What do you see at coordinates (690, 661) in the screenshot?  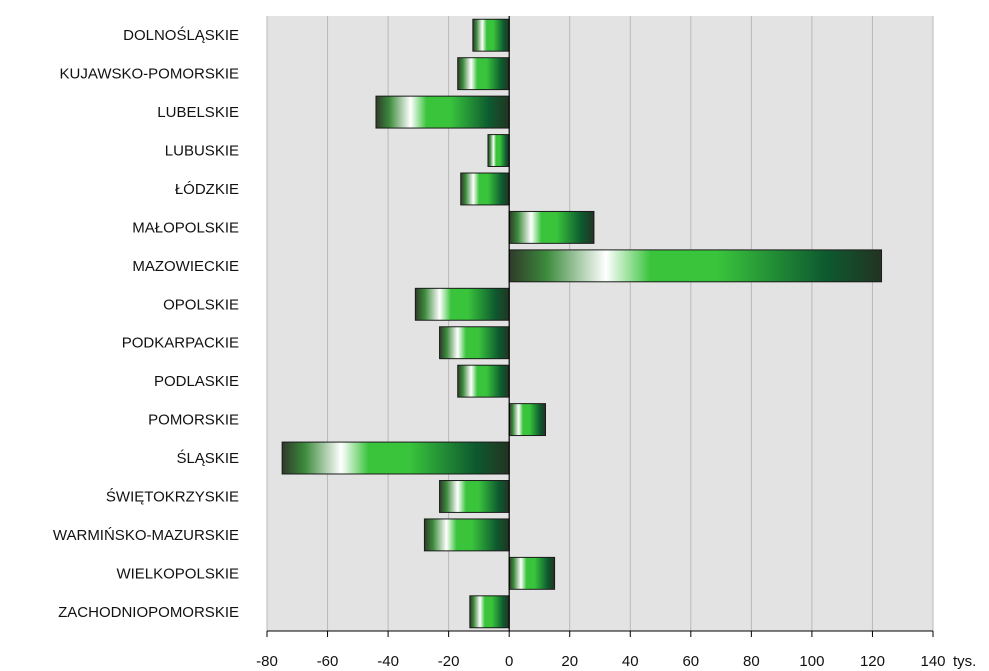 I see `x-tick-label-7: 60` at bounding box center [690, 661].